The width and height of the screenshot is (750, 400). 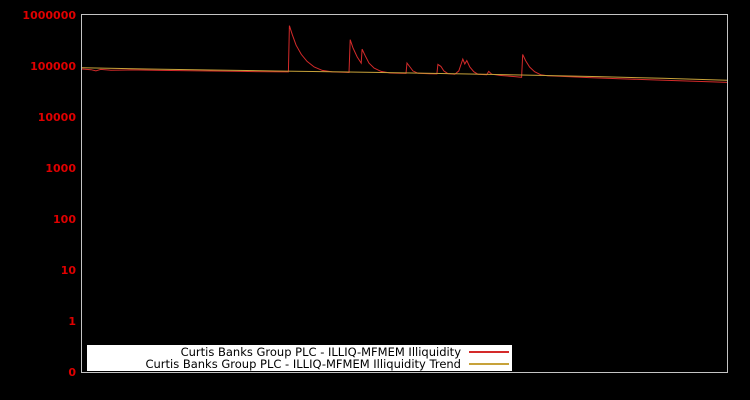 I want to click on y-axis-tick-label: 1, so click(x=72, y=322).